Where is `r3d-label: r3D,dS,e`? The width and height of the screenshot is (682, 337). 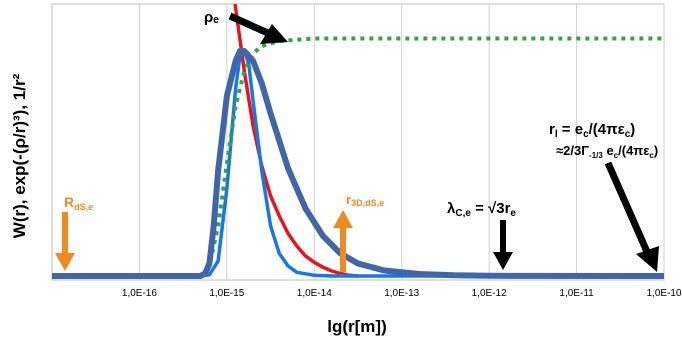
r3d-label: r3D,dS,e is located at coordinates (365, 200).